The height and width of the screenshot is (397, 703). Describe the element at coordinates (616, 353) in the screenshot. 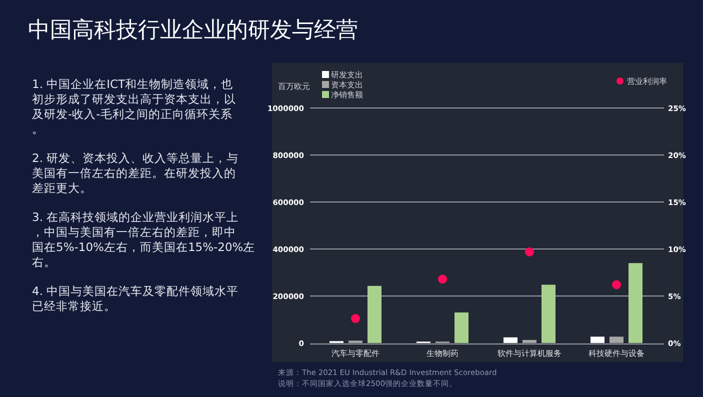

I see `x-tick-label: 科技硬件与设备` at that location.